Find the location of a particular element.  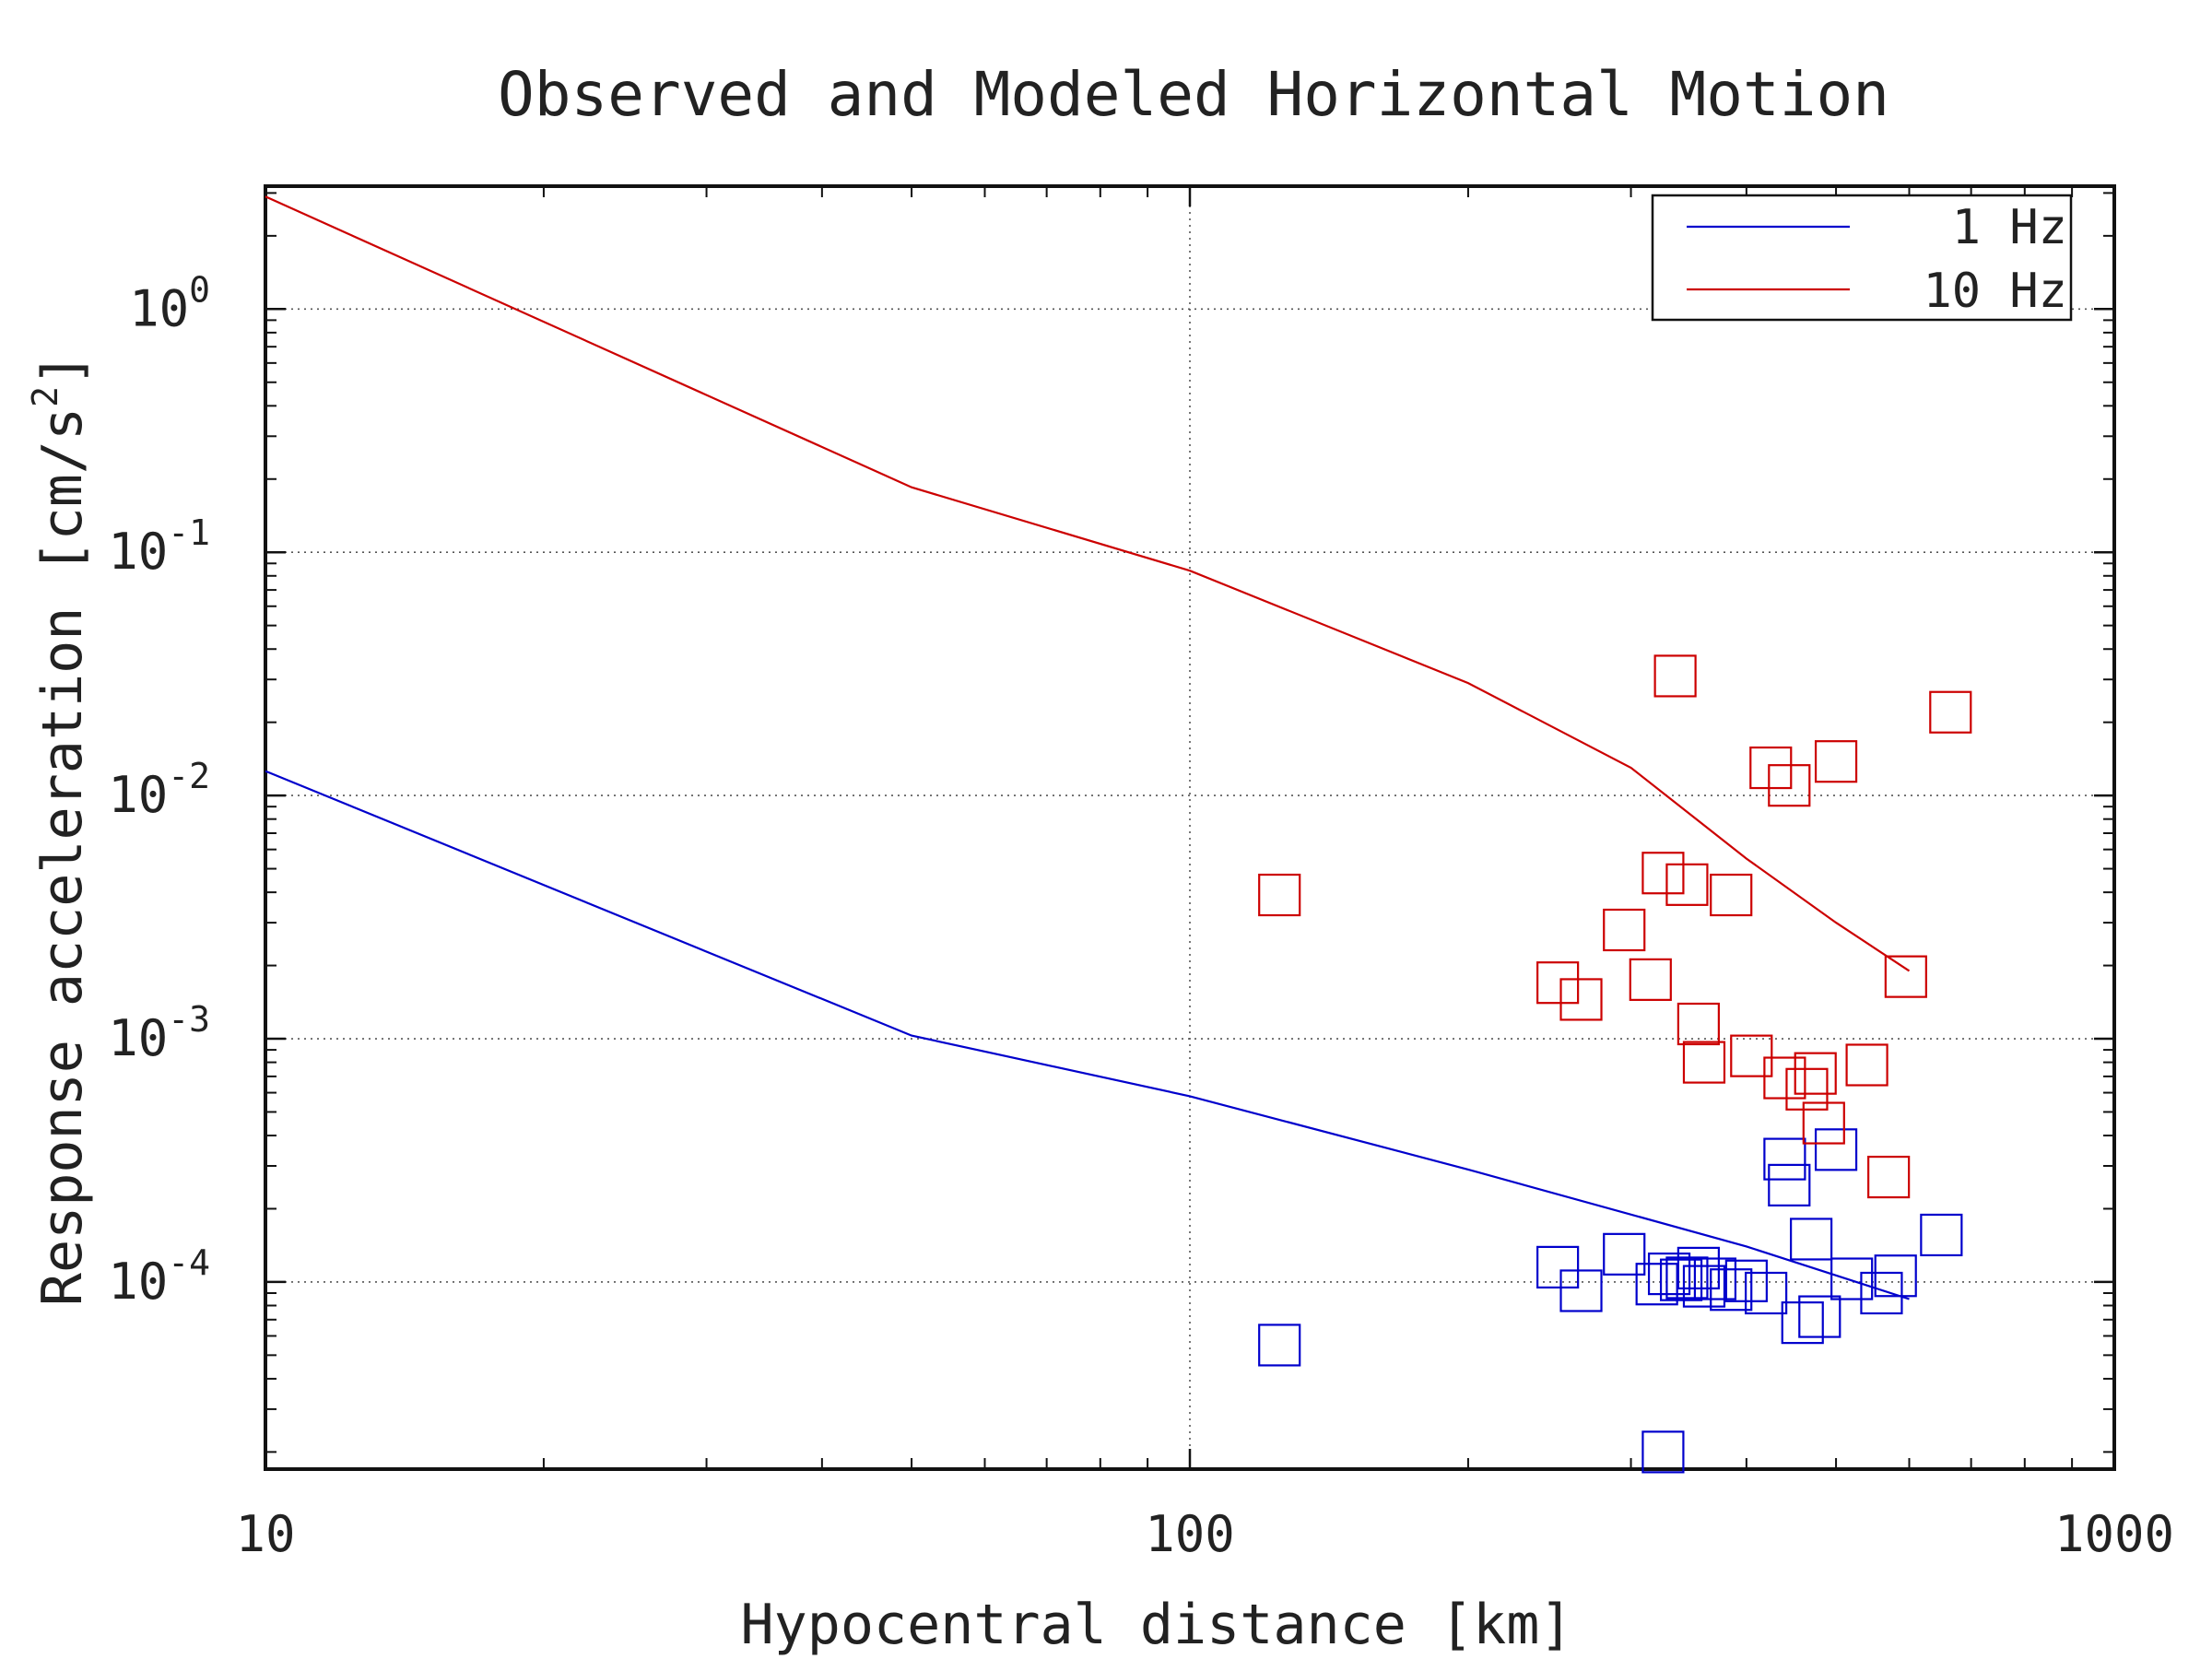

y-tick-exponent: -1 is located at coordinates (189, 532).